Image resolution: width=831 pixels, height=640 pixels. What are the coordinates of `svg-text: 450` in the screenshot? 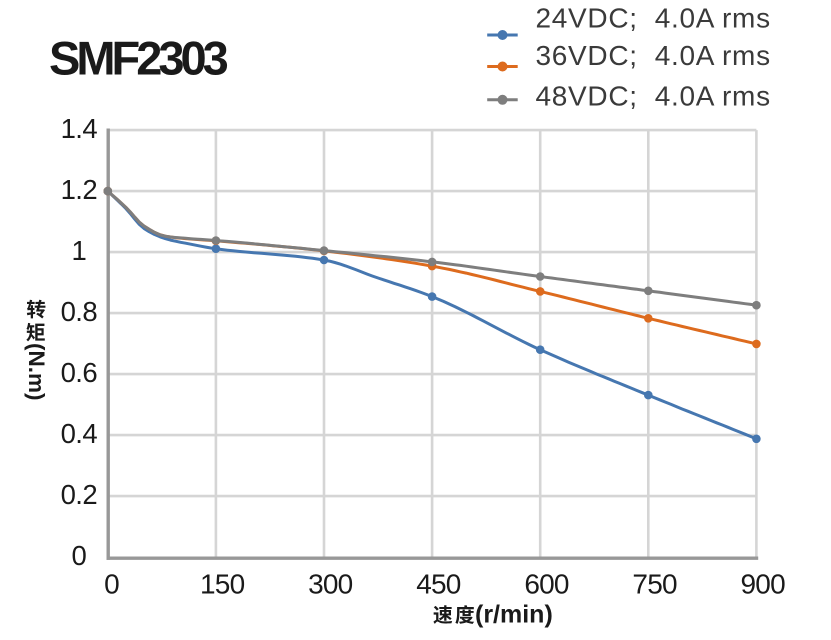 It's located at (438, 583).